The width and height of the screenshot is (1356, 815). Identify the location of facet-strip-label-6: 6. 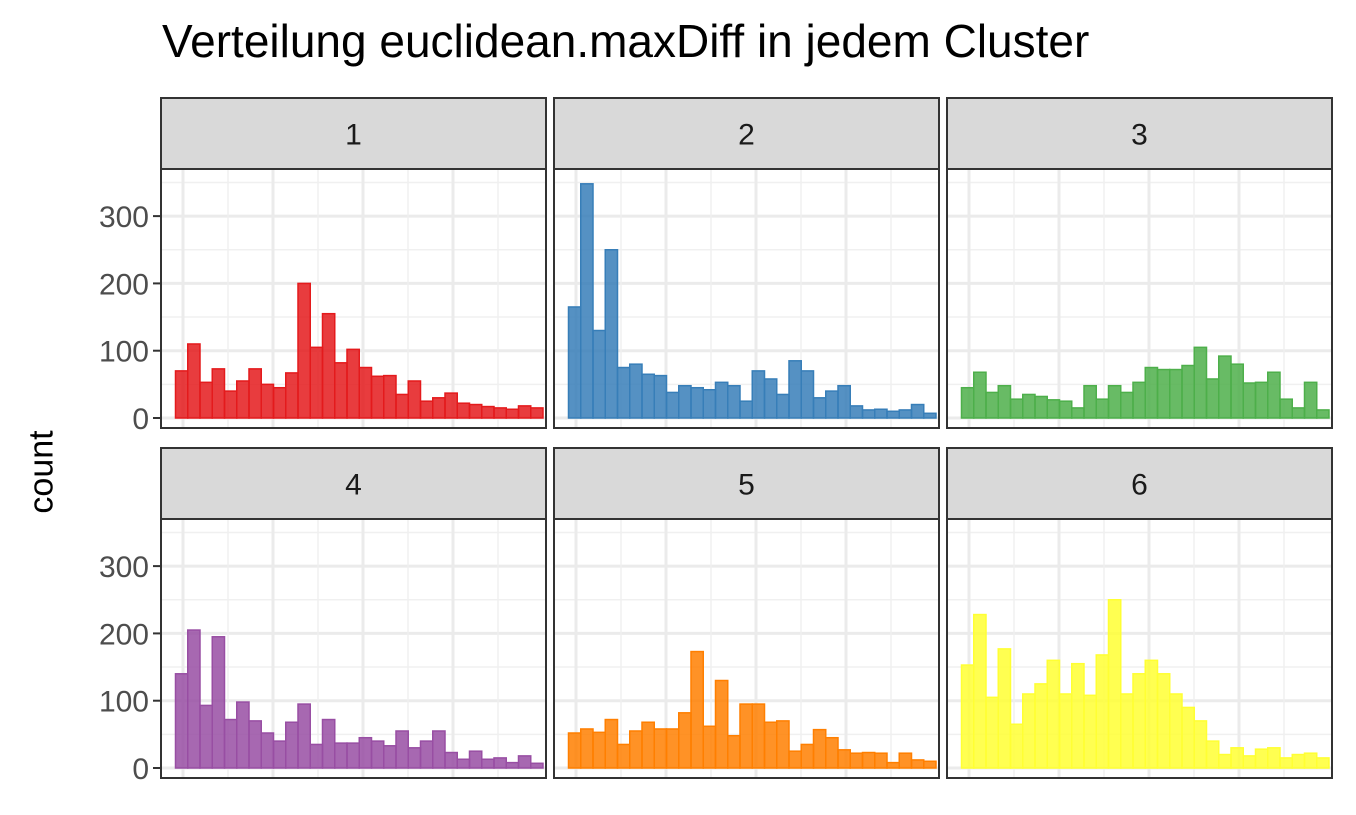
(1139, 485).